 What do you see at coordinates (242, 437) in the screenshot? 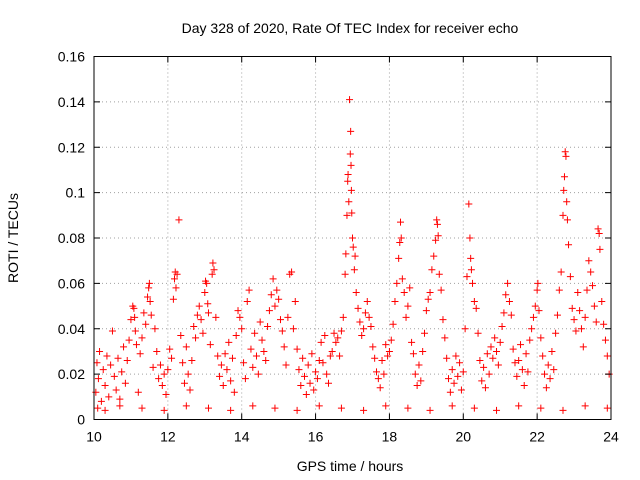
I see `x-tick-label: 14` at bounding box center [242, 437].